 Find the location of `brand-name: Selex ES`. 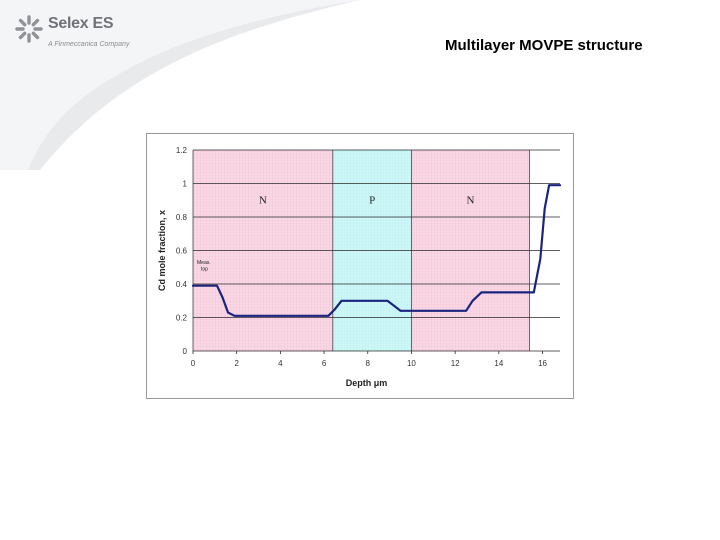

brand-name: Selex ES is located at coordinates (81, 23).